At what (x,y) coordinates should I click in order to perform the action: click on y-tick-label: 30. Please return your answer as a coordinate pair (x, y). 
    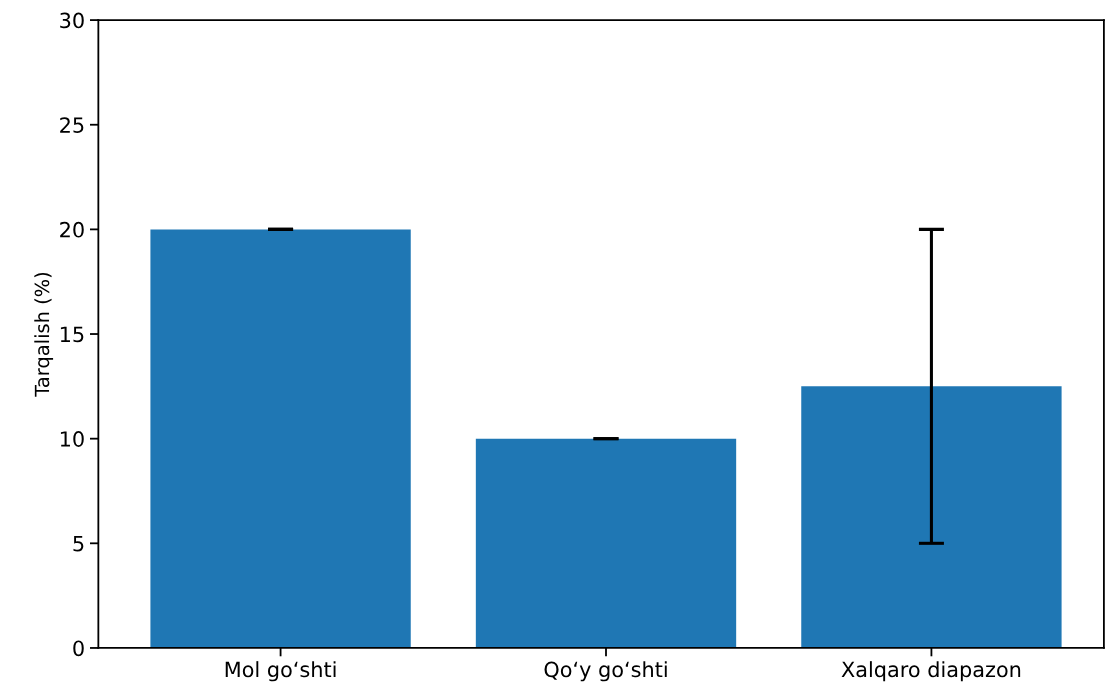
    Looking at the image, I should click on (72, 20).